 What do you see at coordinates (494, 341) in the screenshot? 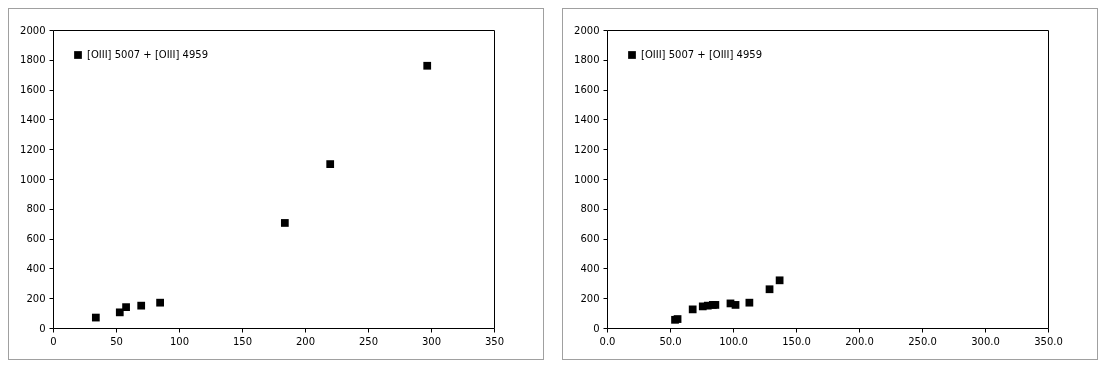
I see `x-tick-label: 350` at bounding box center [494, 341].